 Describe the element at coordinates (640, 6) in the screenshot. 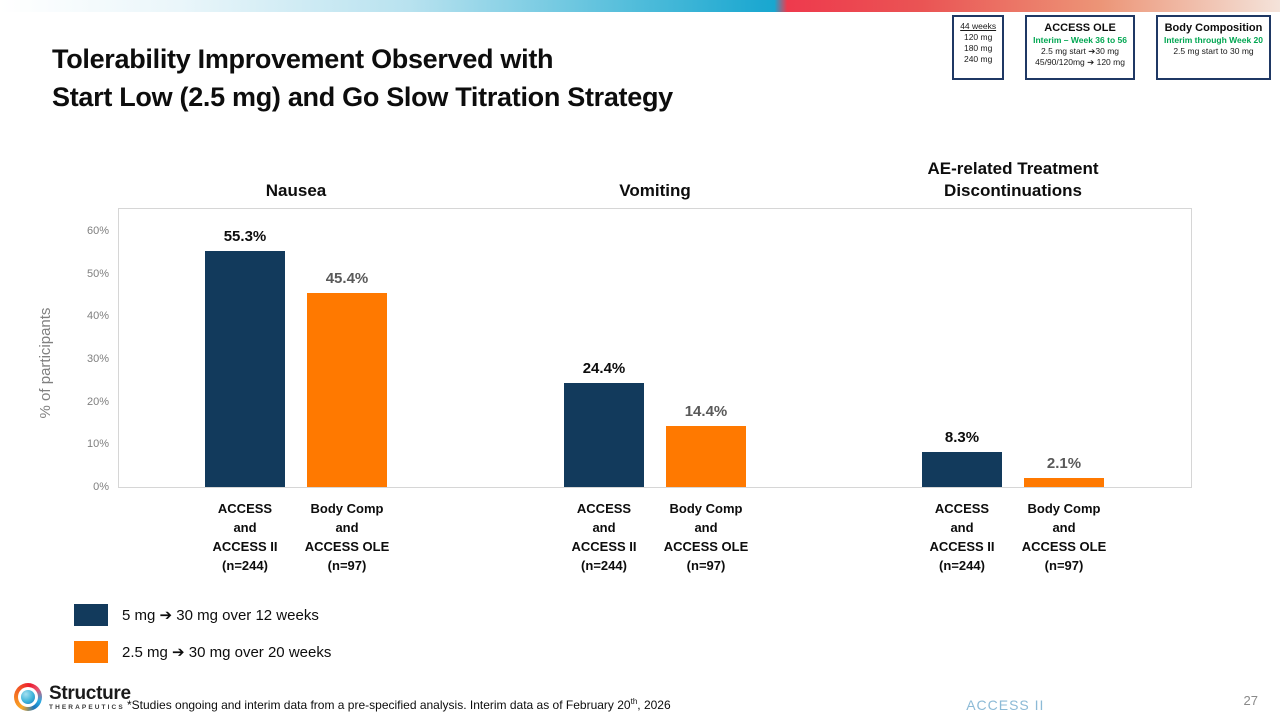

I see `top-gradient-bar` at that location.